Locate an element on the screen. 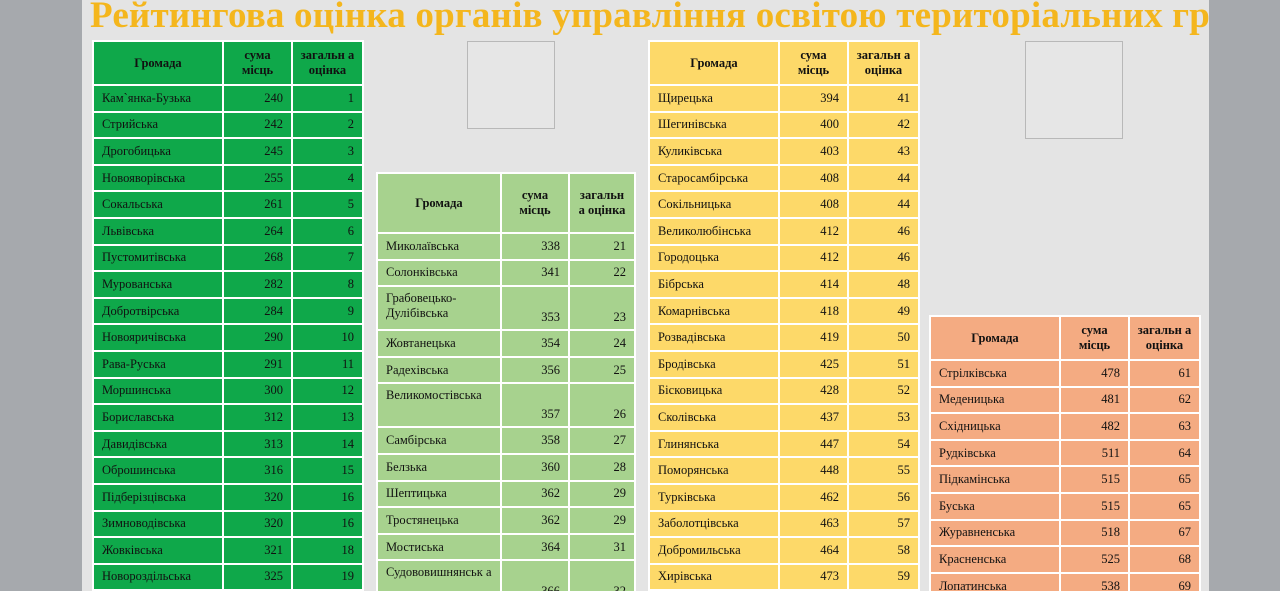 The image size is (1280, 591). sum-of-places: 360 is located at coordinates (535, 467).